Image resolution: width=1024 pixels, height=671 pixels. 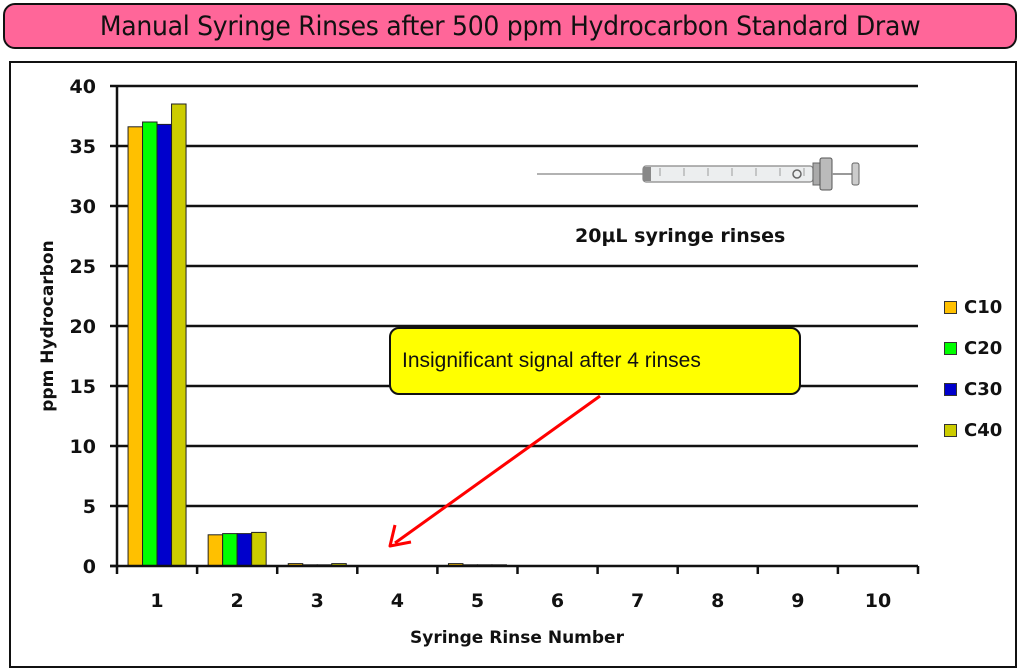 What do you see at coordinates (680, 236) in the screenshot?
I see `syringe-note: 20µL syringe rinses` at bounding box center [680, 236].